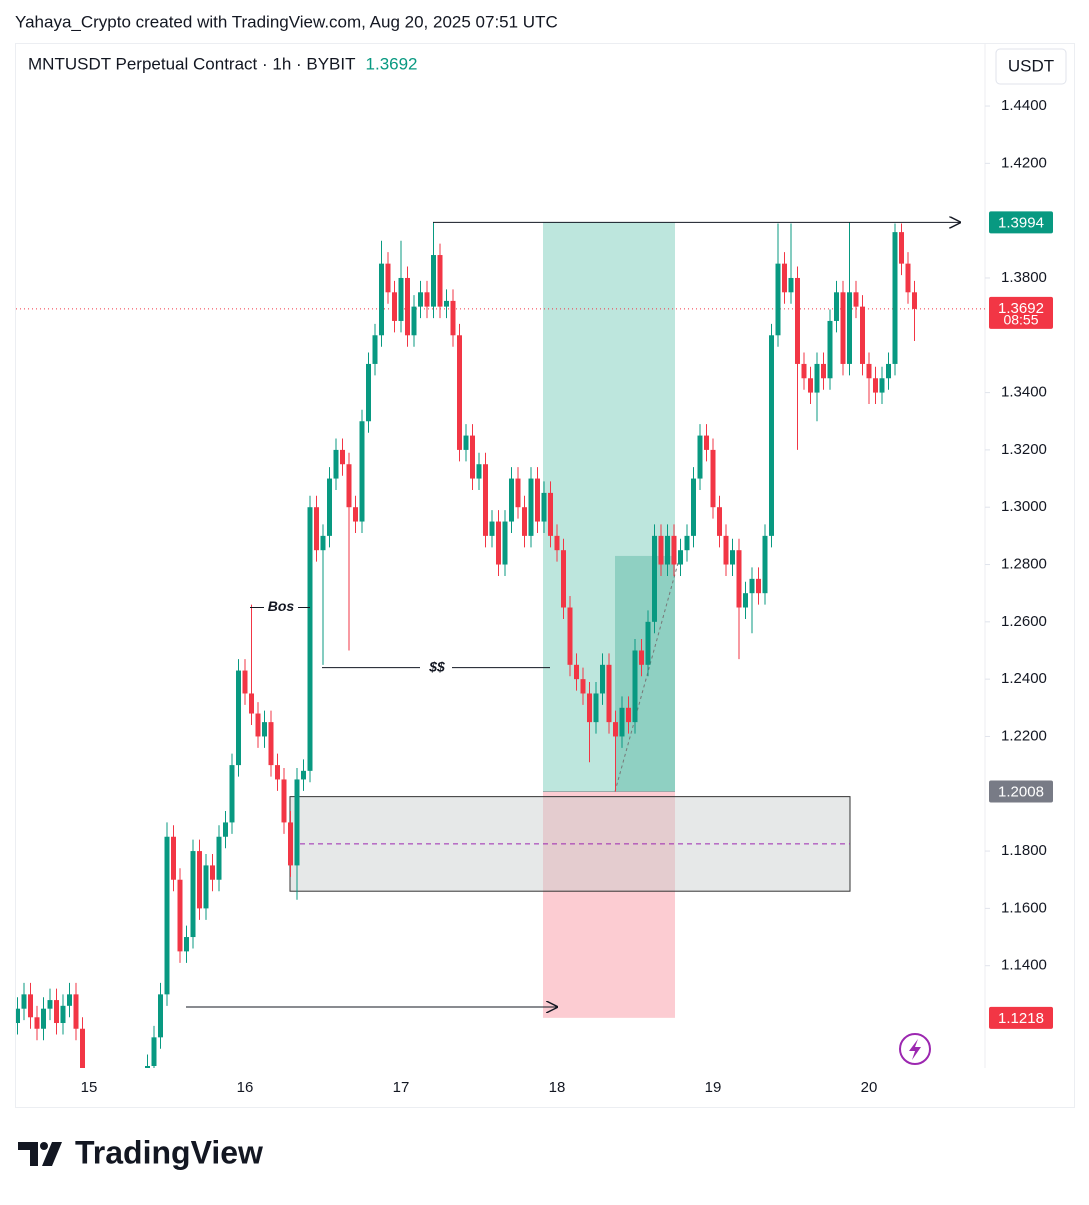  I want to click on last-price: 1.3692, so click(392, 63).